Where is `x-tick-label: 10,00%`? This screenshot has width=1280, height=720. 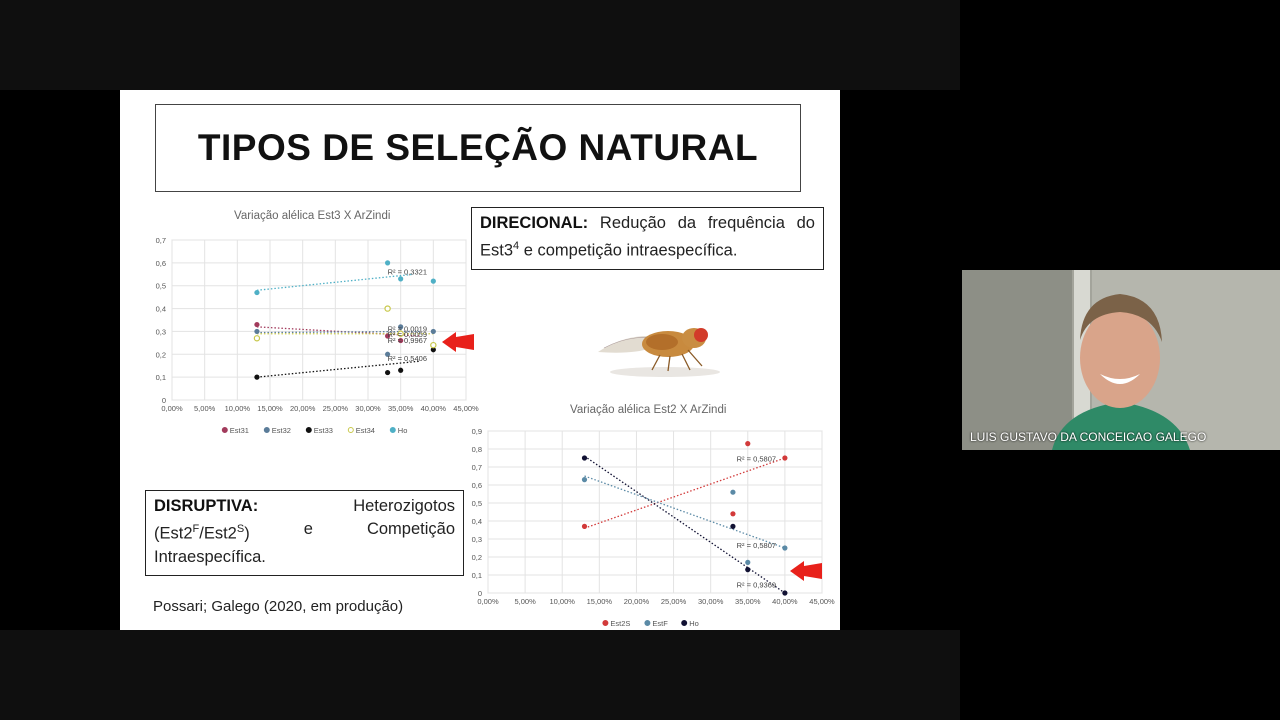
x-tick-label: 10,00% is located at coordinates (563, 601).